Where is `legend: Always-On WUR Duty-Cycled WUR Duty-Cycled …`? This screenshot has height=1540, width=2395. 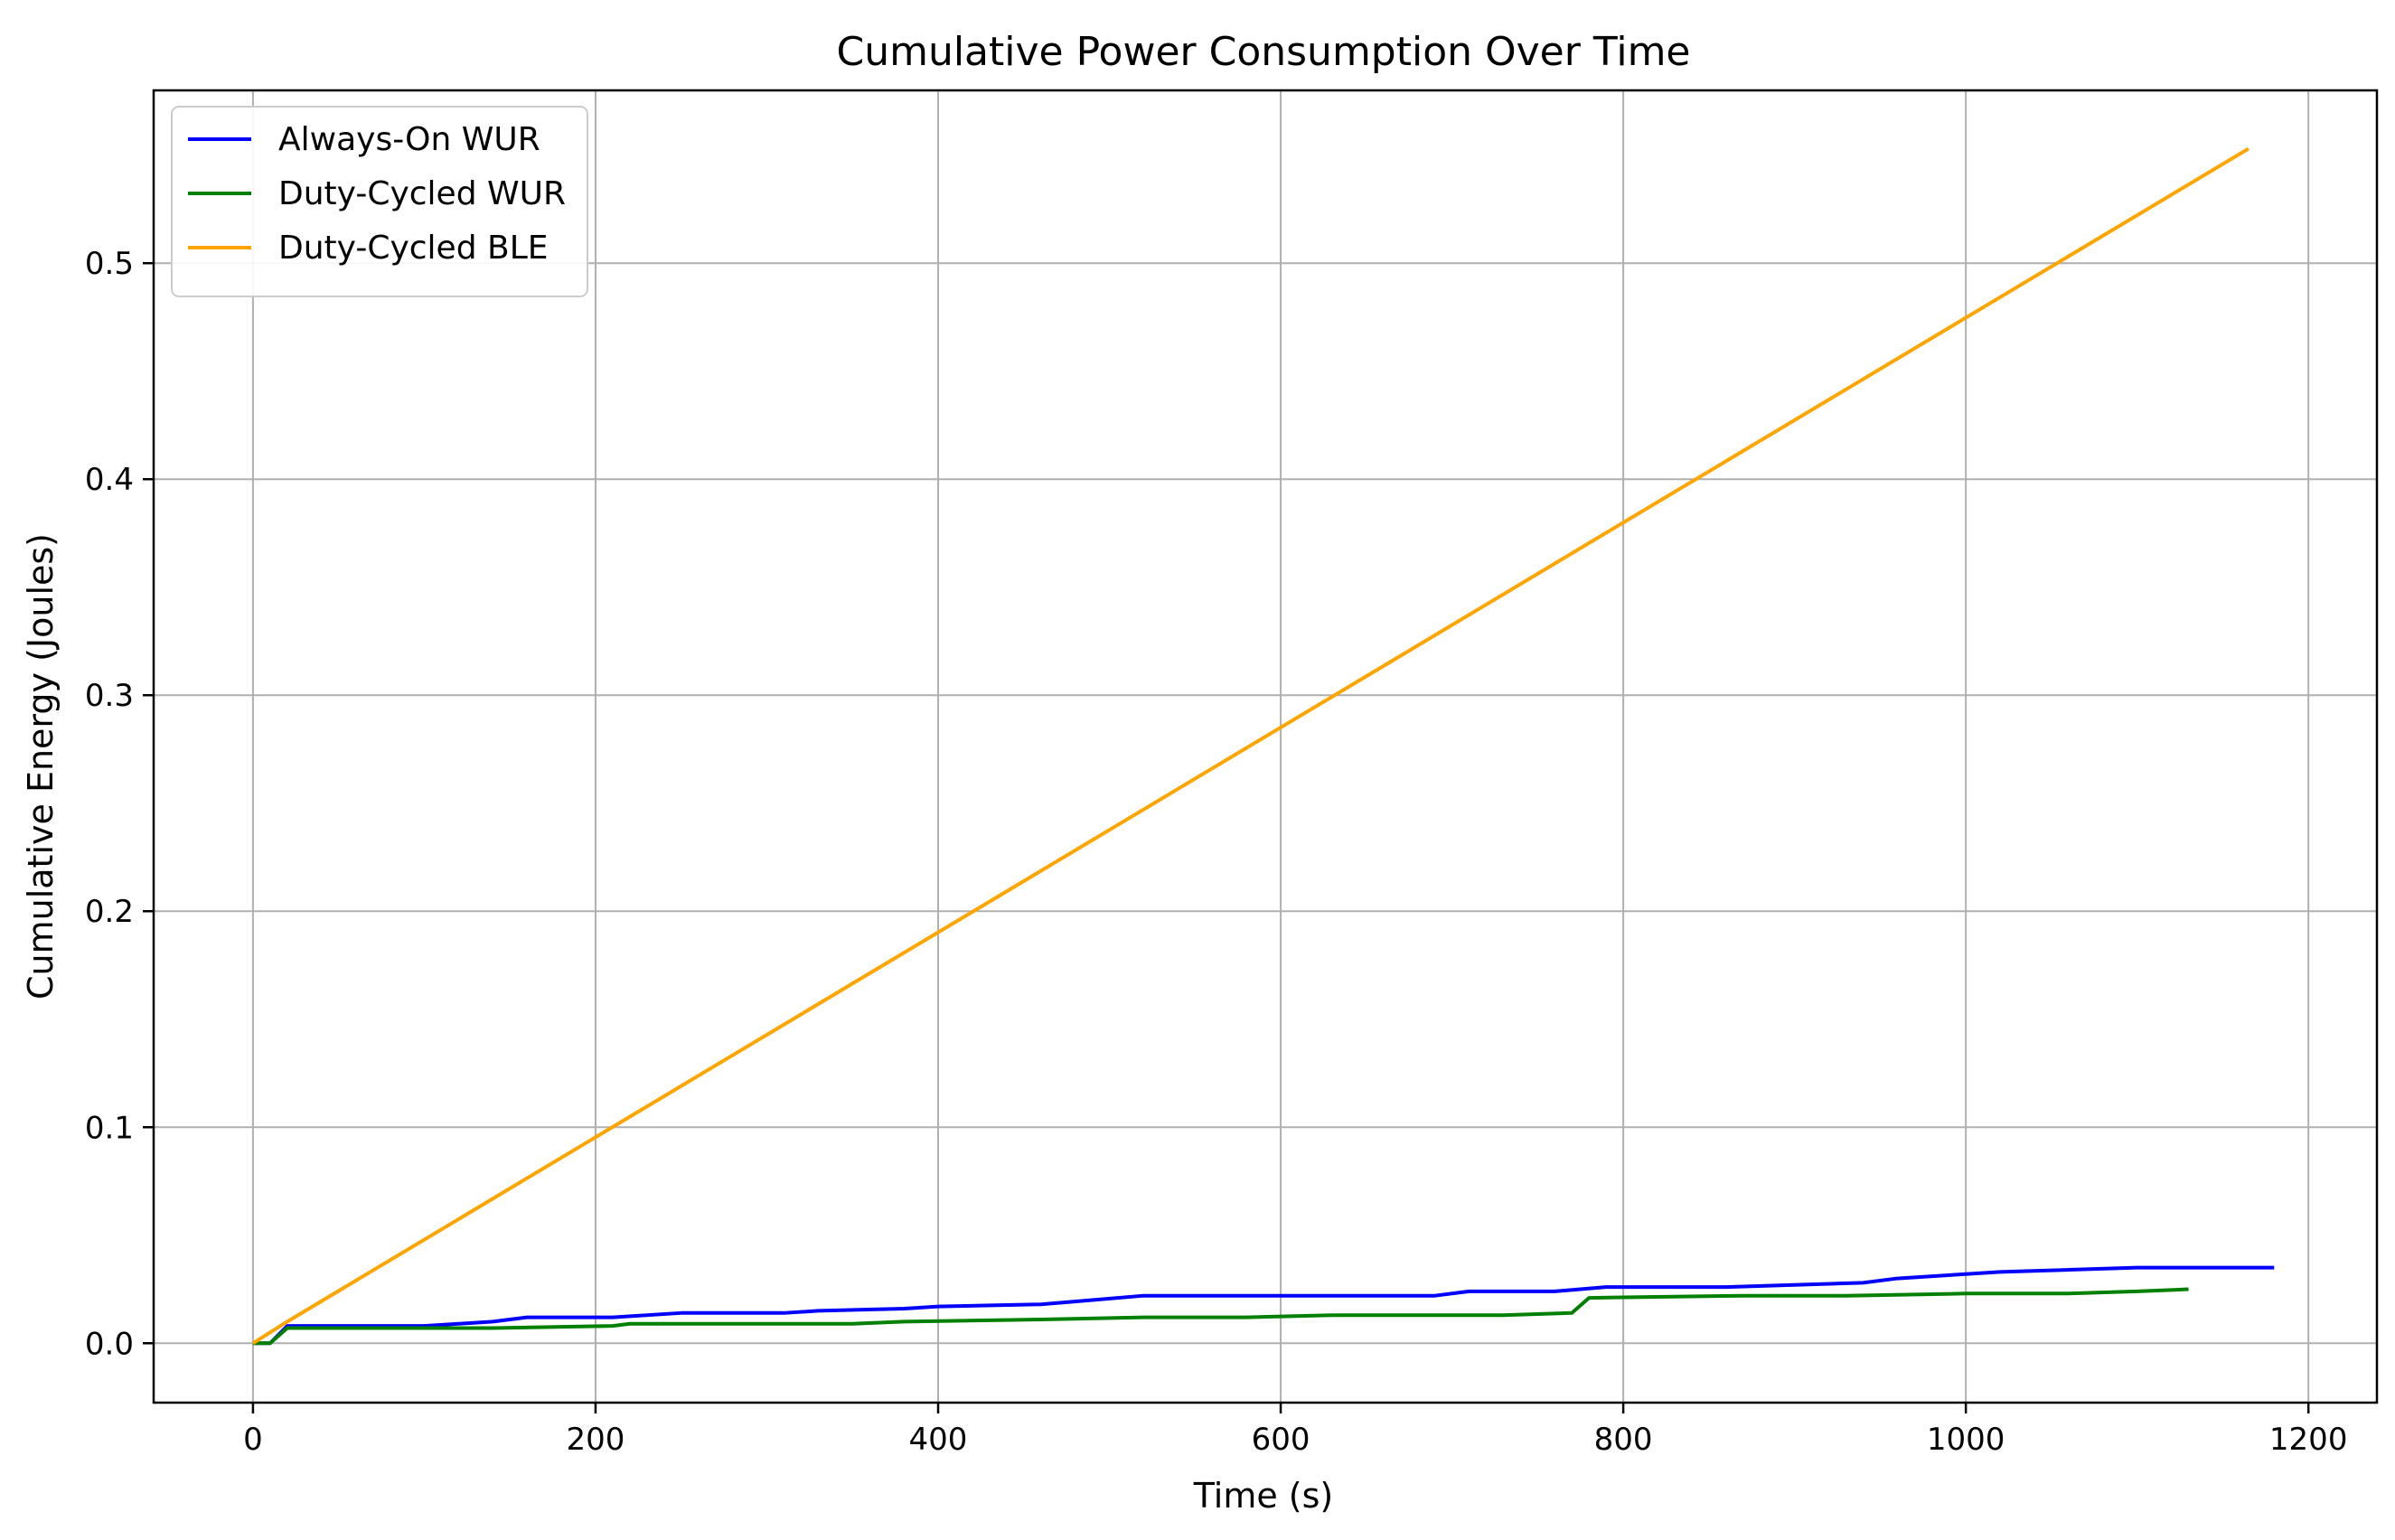
legend: Always-On WUR Duty-Cycled WUR Duty-Cycled … is located at coordinates (379, 201).